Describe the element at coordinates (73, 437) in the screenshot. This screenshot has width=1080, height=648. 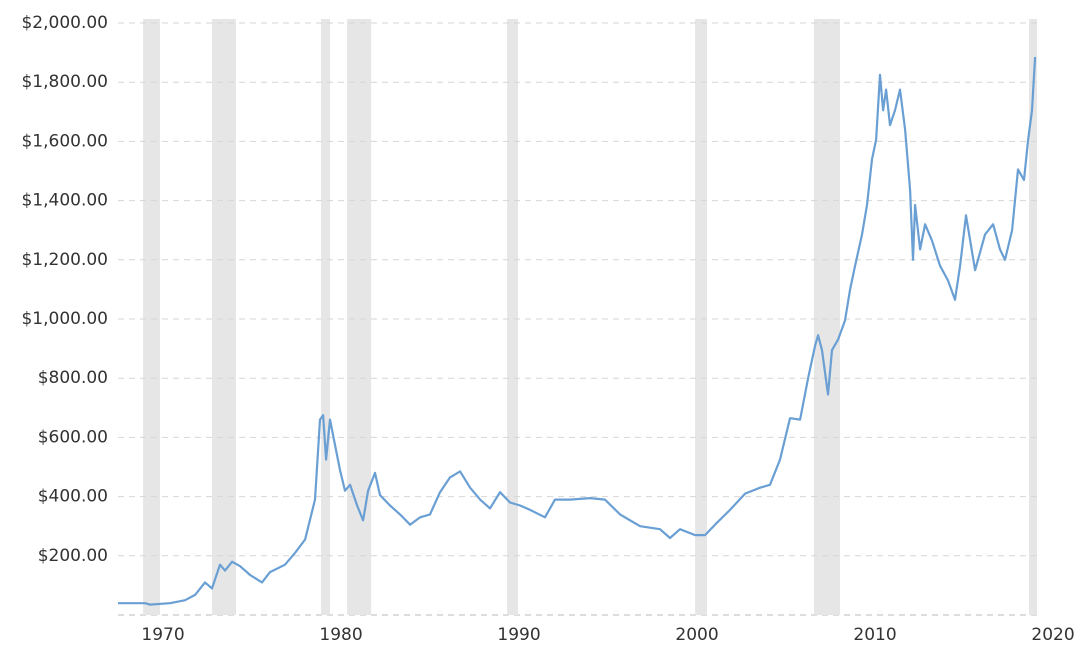
I see `y-tick-label: $600.00` at that location.